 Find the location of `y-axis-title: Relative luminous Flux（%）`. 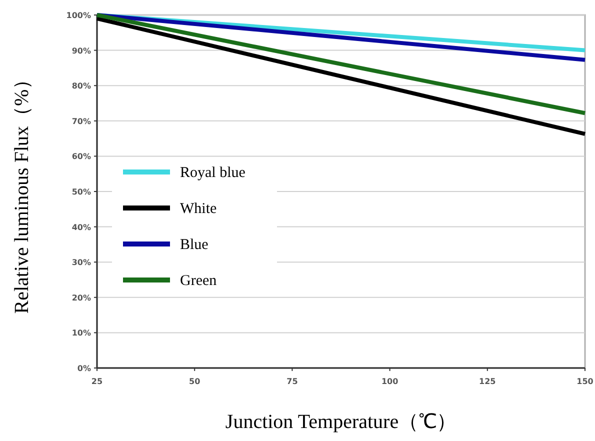

y-axis-title: Relative luminous Flux（%） is located at coordinates (22, 191).